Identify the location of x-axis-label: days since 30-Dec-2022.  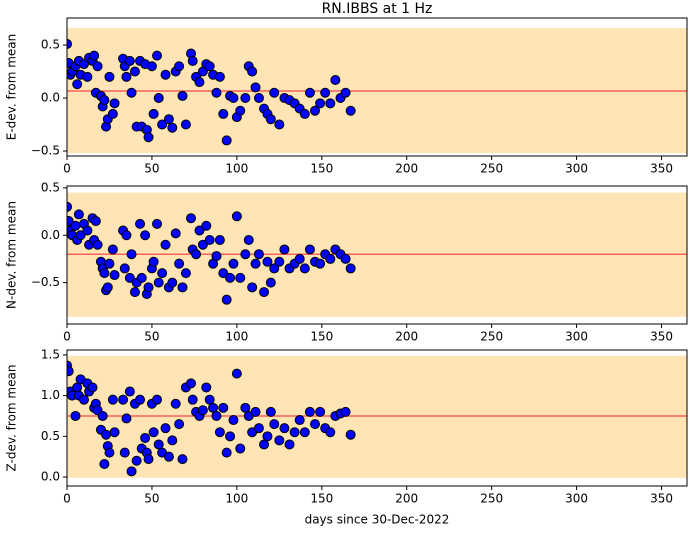
(377, 520).